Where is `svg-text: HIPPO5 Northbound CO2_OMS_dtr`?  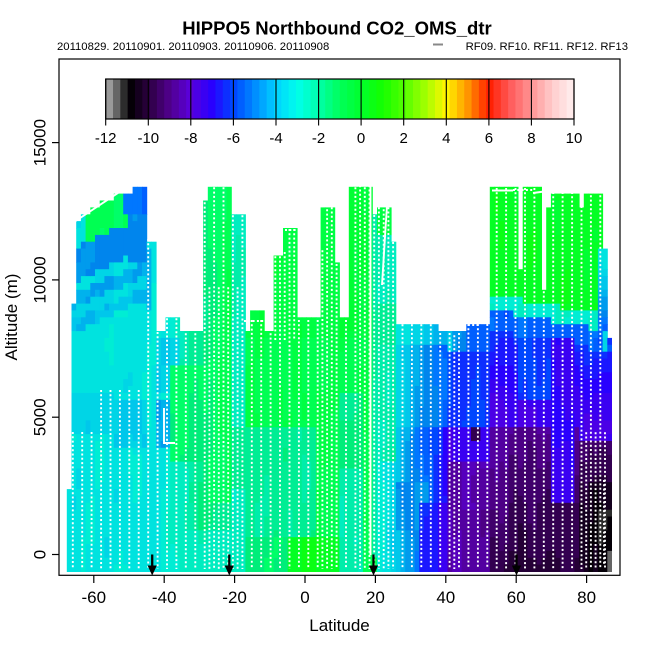 svg-text: HIPPO5 Northbound CO2_OMS_dtr is located at coordinates (336, 28).